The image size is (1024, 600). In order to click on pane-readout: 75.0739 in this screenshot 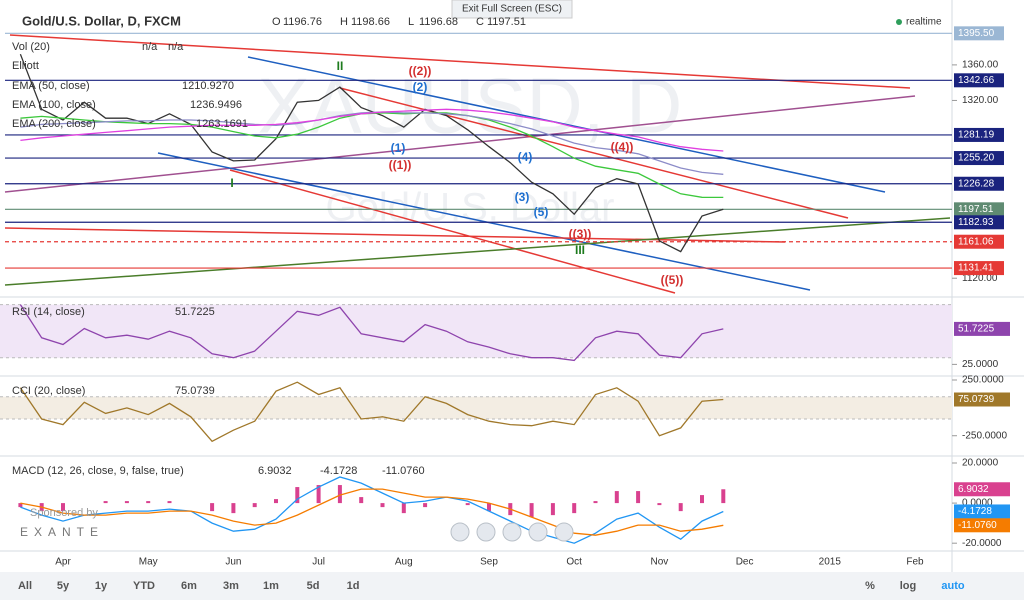, I will do `click(195, 391)`.